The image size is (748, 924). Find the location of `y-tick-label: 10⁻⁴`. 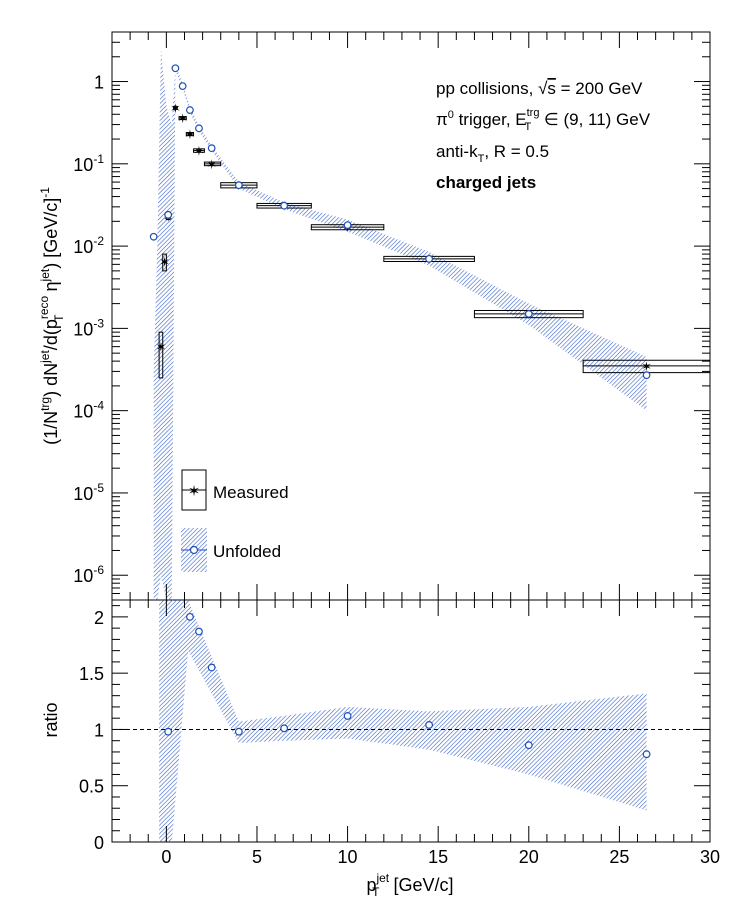

y-tick-label: 10⁻⁴ is located at coordinates (88, 410).